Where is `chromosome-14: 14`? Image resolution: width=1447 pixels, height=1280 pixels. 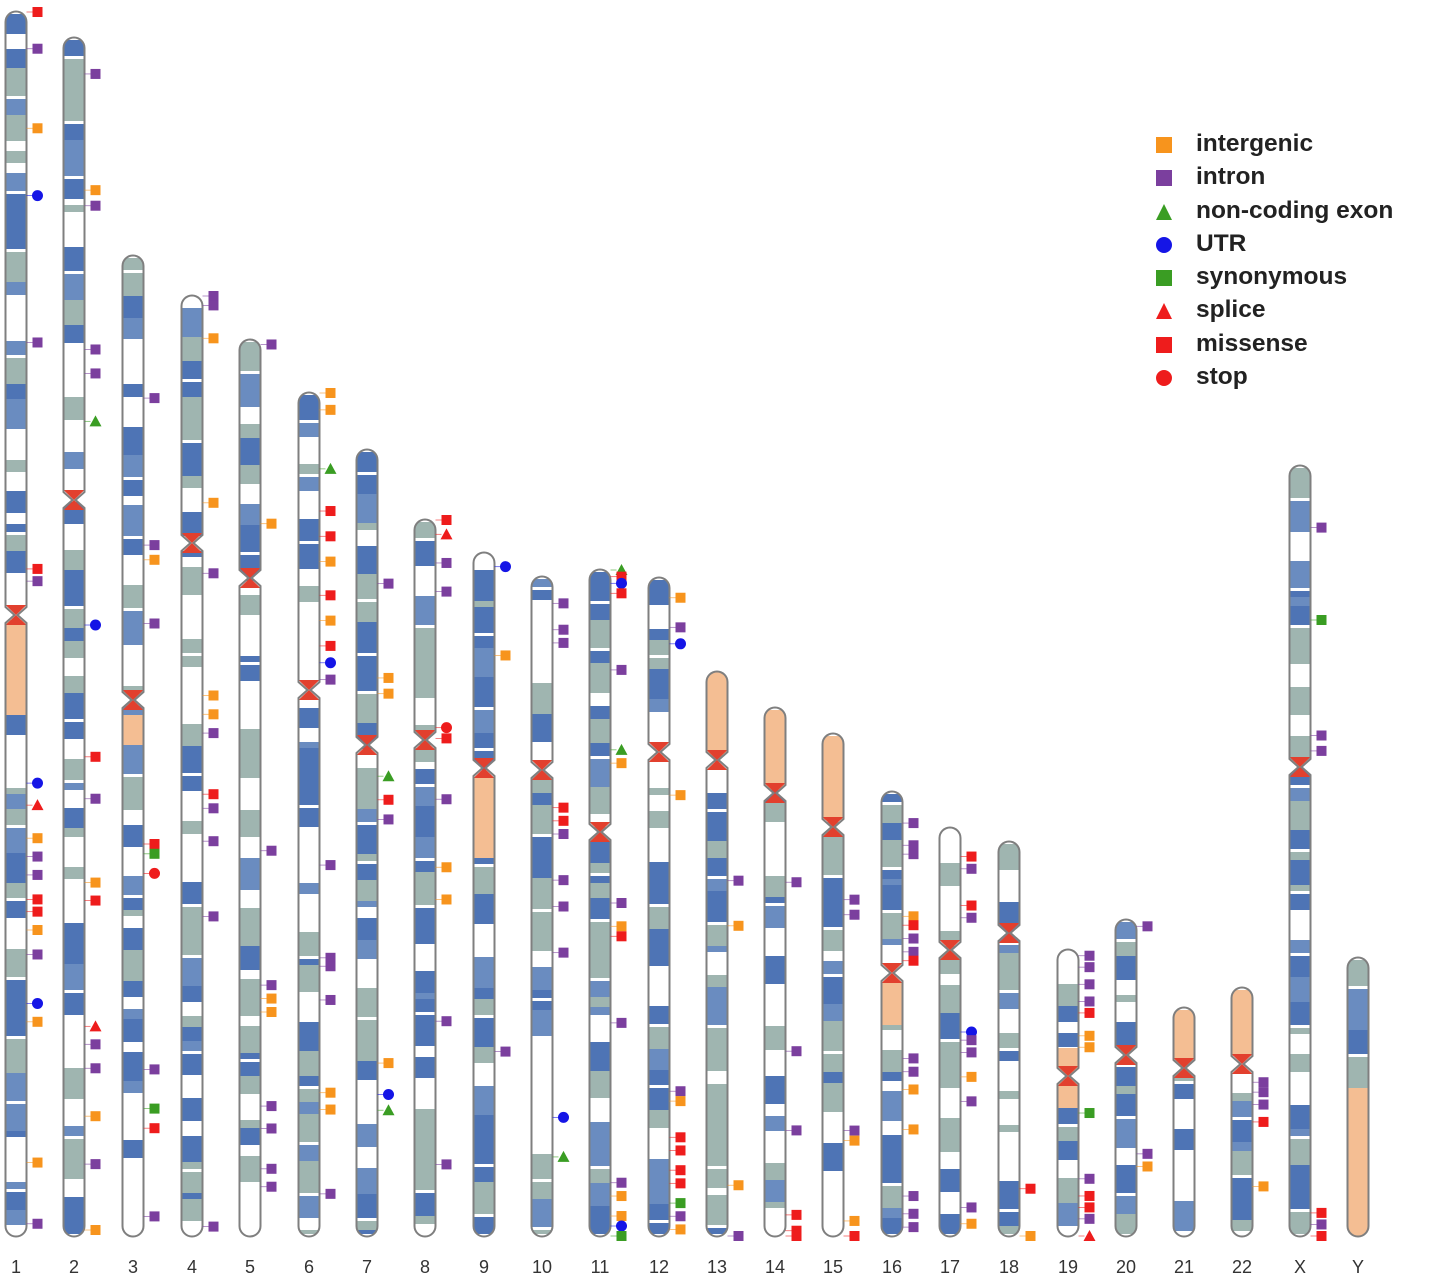 chromosome-14: 14 is located at coordinates (782, 991).